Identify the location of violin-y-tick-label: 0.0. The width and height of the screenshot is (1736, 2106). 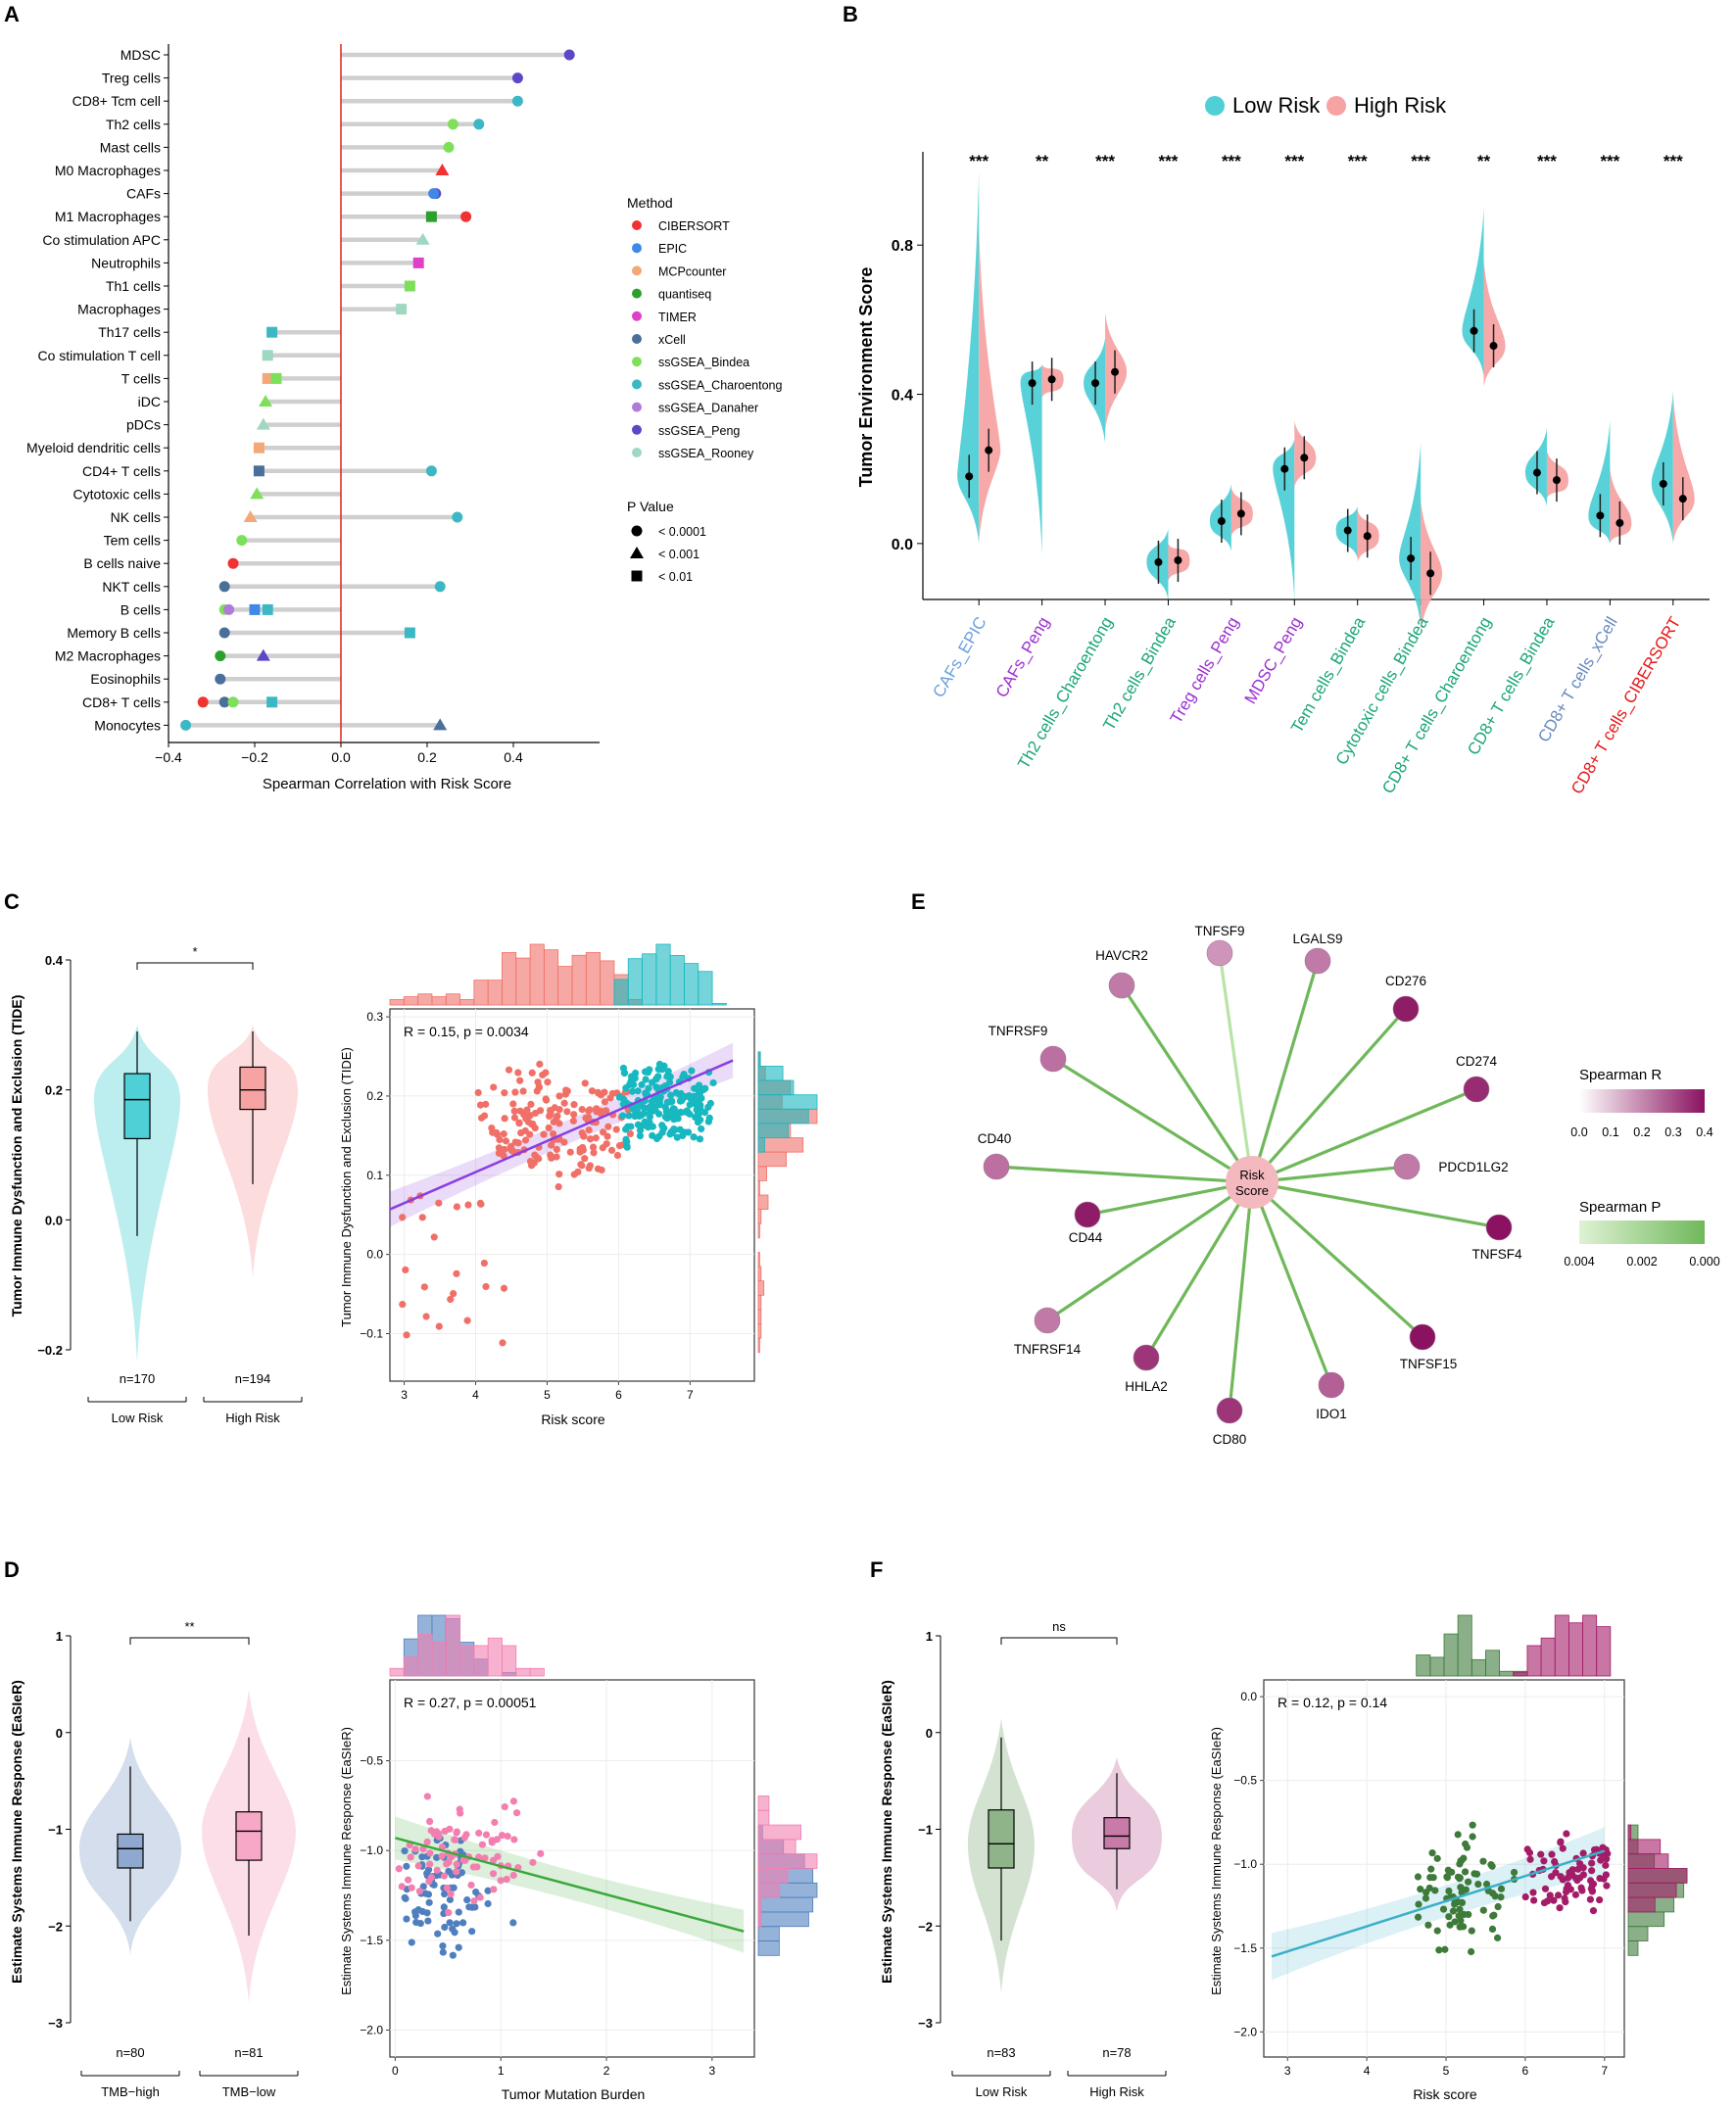
(54, 1220).